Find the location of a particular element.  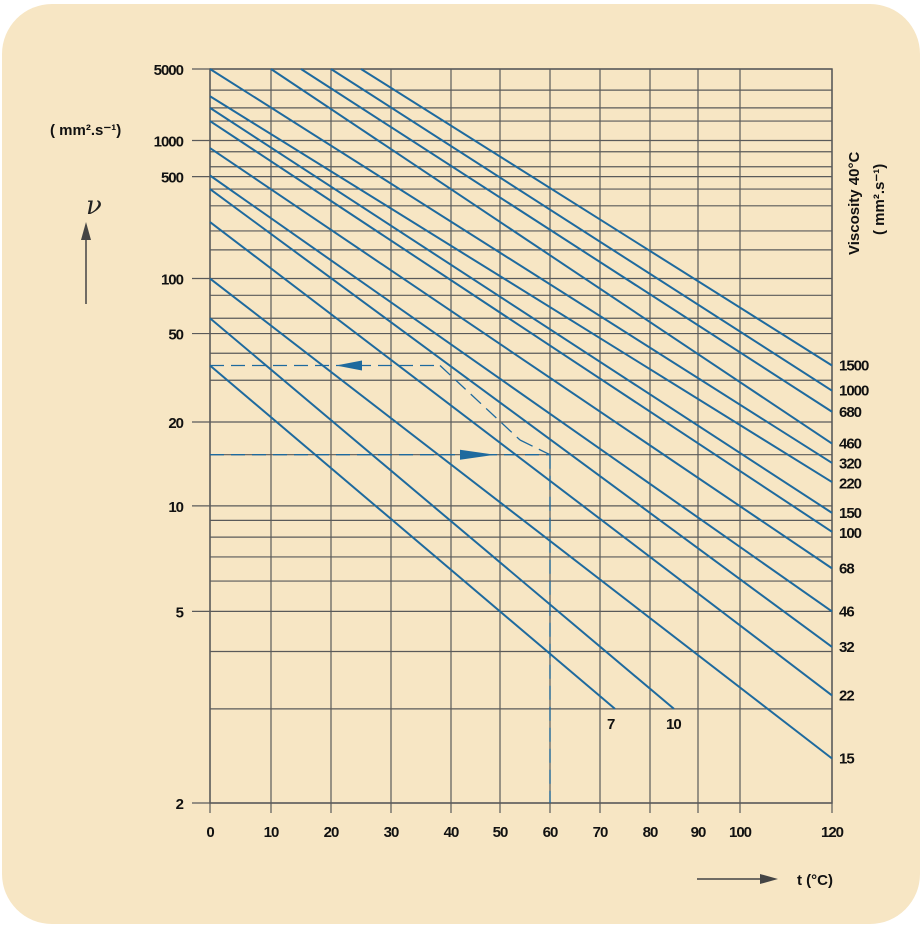

y-tick-label: 5000 is located at coordinates (169, 70).